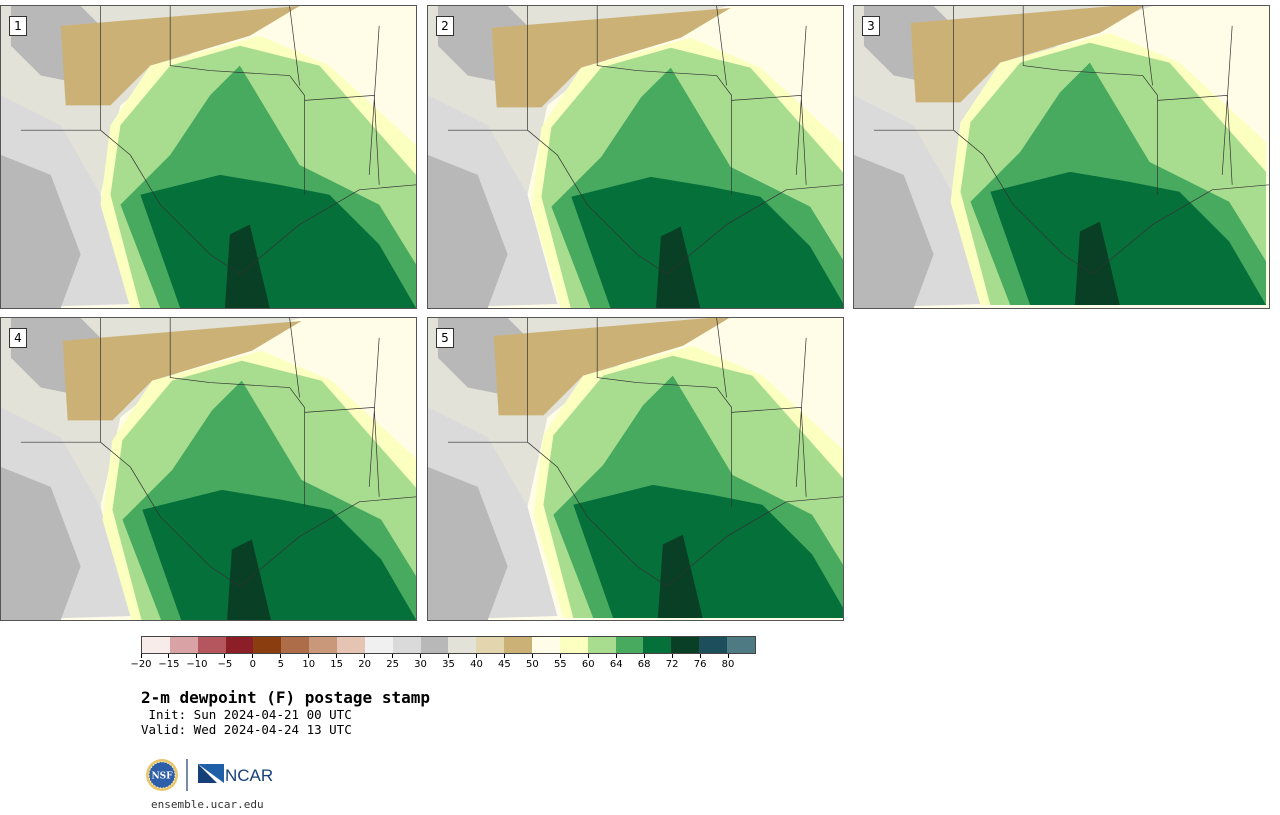  What do you see at coordinates (197, 662) in the screenshot?
I see `colorbar-tick-label: −10` at bounding box center [197, 662].